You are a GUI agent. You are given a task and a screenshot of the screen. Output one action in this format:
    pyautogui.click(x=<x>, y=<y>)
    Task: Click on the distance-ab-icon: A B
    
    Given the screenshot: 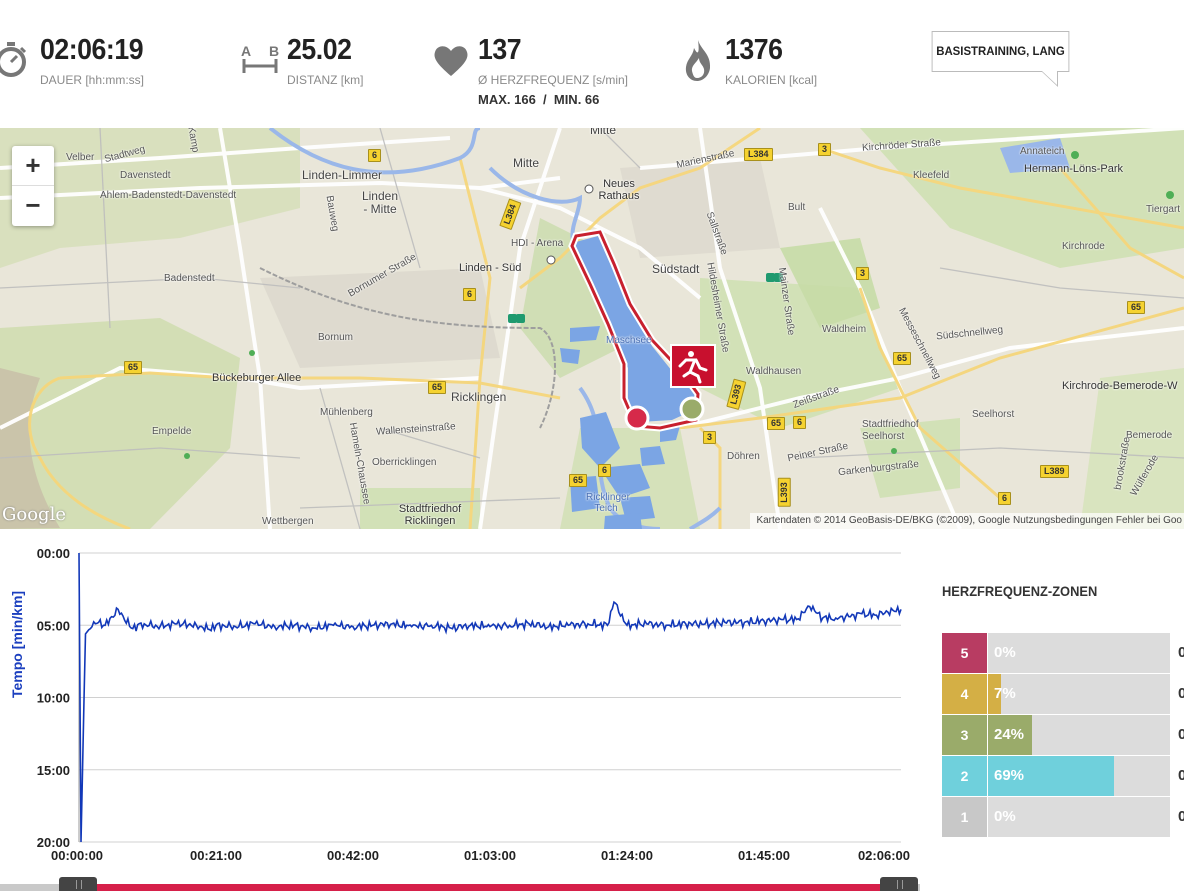 What is the action you would take?
    pyautogui.click(x=260, y=58)
    